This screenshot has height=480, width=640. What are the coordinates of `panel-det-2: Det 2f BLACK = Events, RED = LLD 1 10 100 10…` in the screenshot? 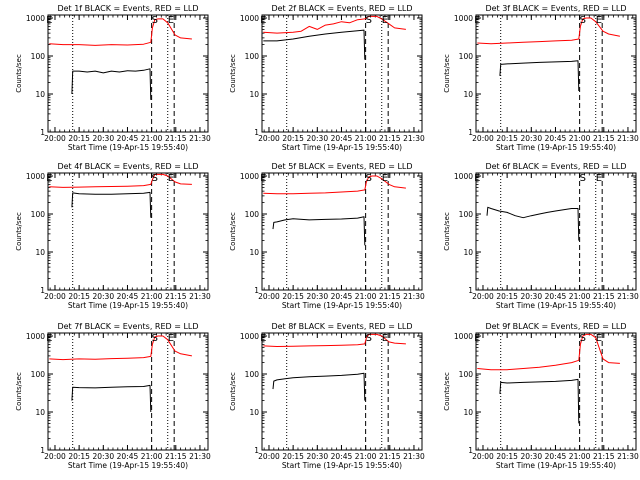 It's located at (327, 78).